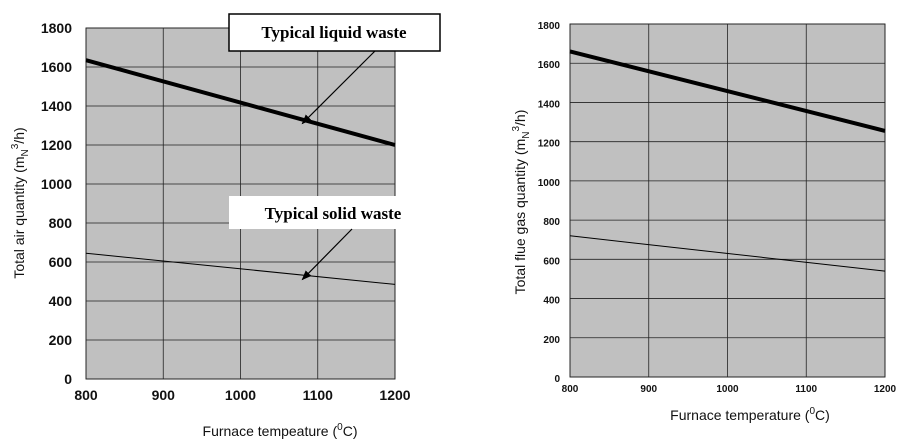 This screenshot has width=897, height=439. Describe the element at coordinates (20, 202) in the screenshot. I see `y-axis-title: Total air quantity (mN3/h)` at that location.